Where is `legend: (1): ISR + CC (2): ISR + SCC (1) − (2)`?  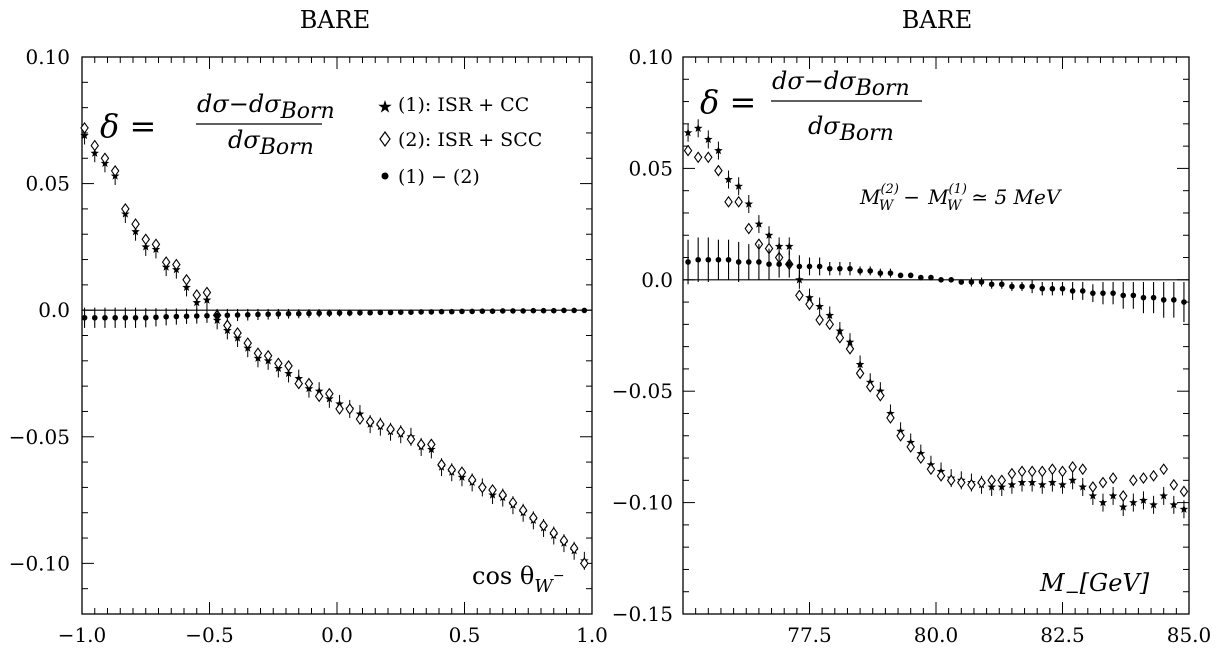 legend: (1): ISR + CC (2): ISR + SCC (1) − (2) is located at coordinates (460, 141).